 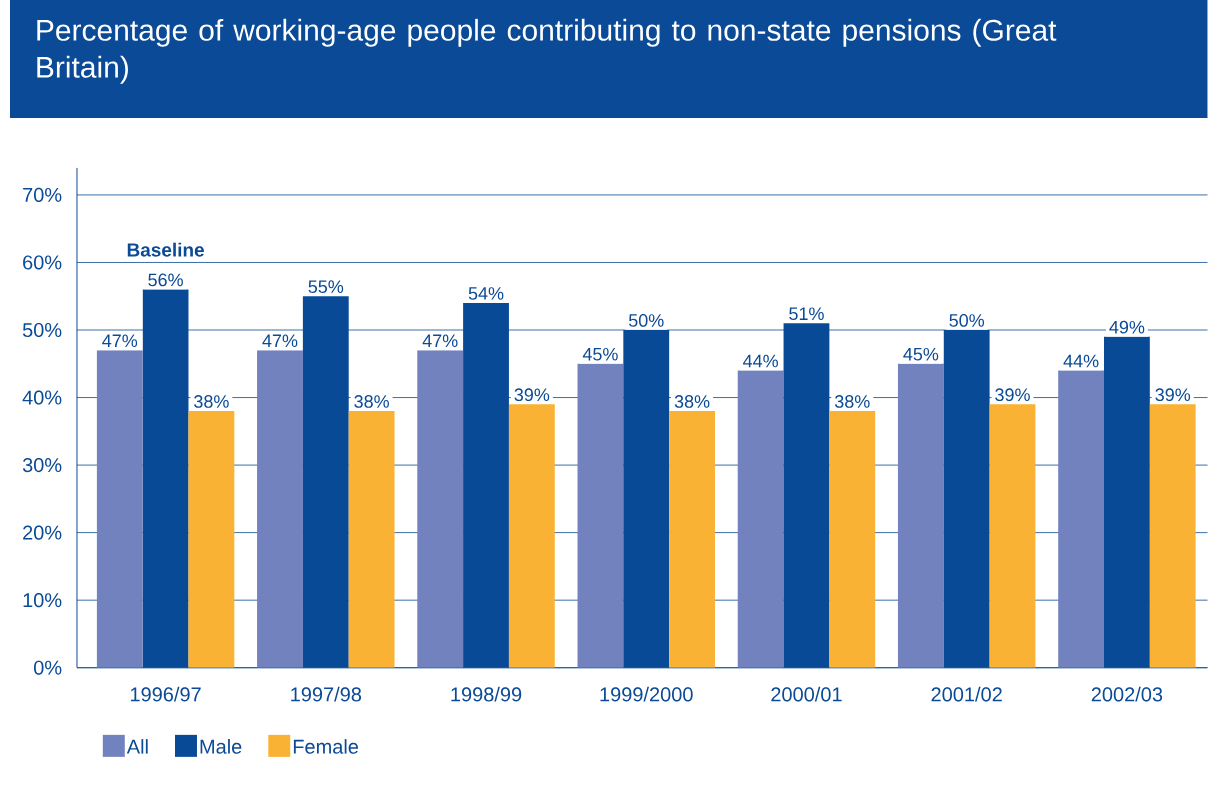 I want to click on y-tick-label: 30%, so click(x=42, y=465).